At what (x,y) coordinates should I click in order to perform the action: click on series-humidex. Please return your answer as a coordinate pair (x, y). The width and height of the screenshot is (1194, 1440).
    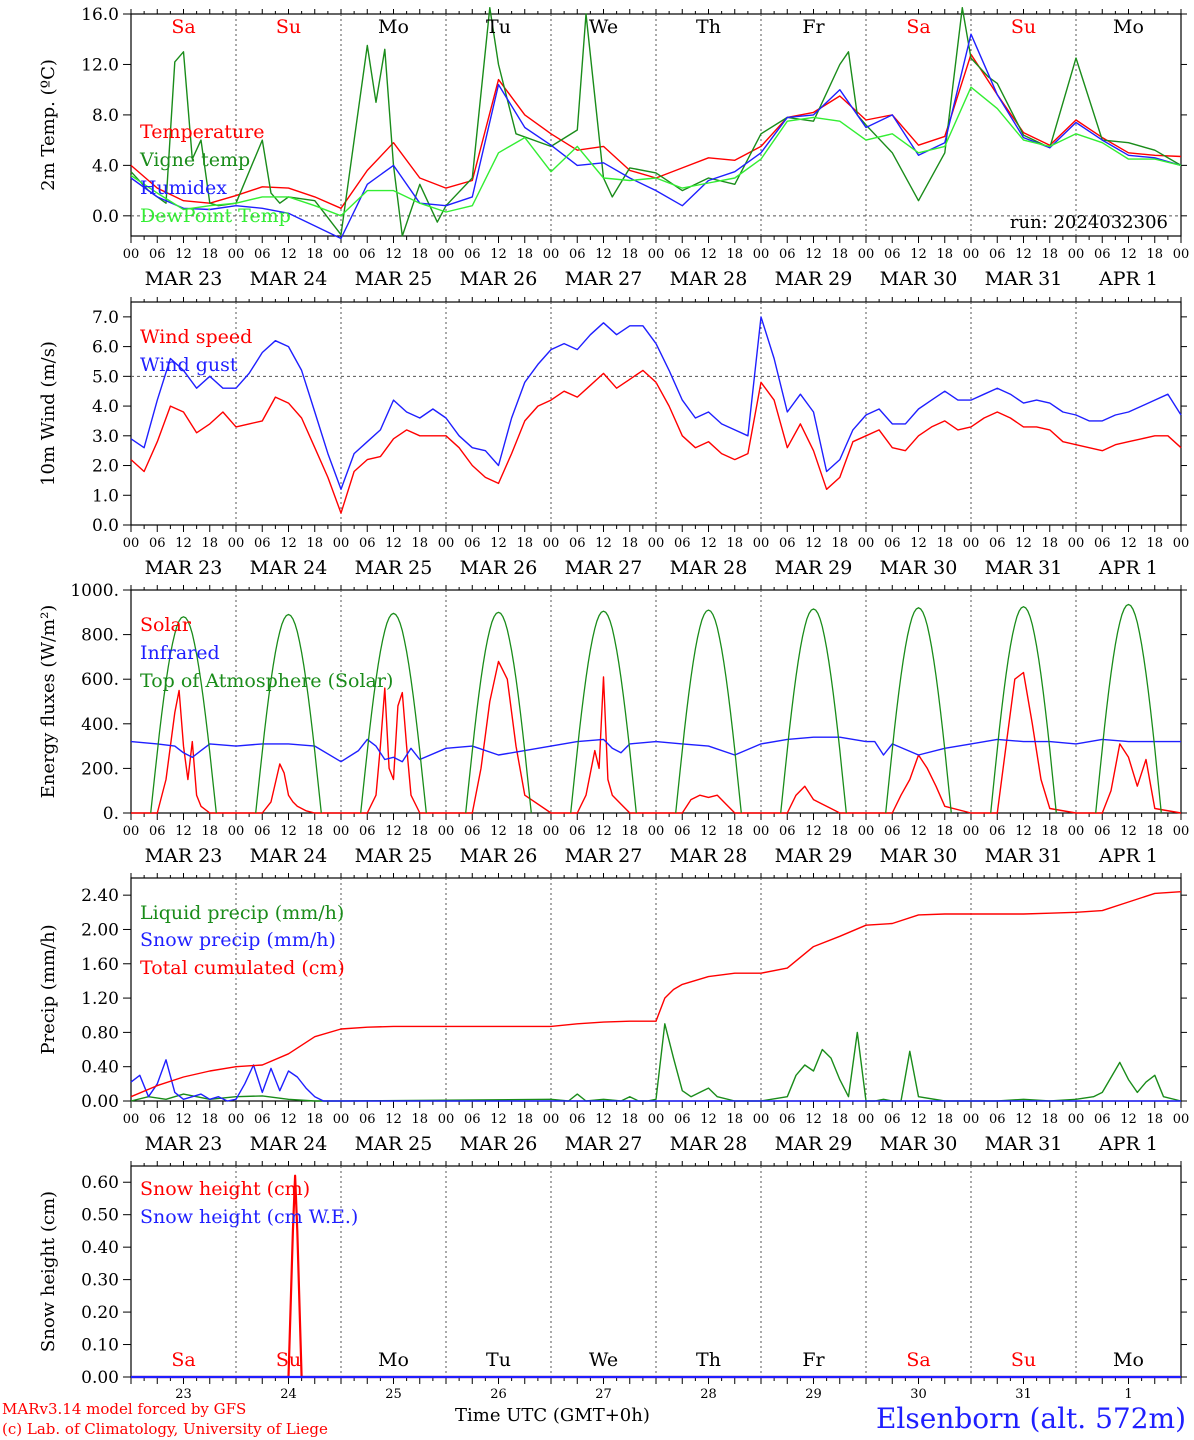
    Looking at the image, I should click on (656, 136).